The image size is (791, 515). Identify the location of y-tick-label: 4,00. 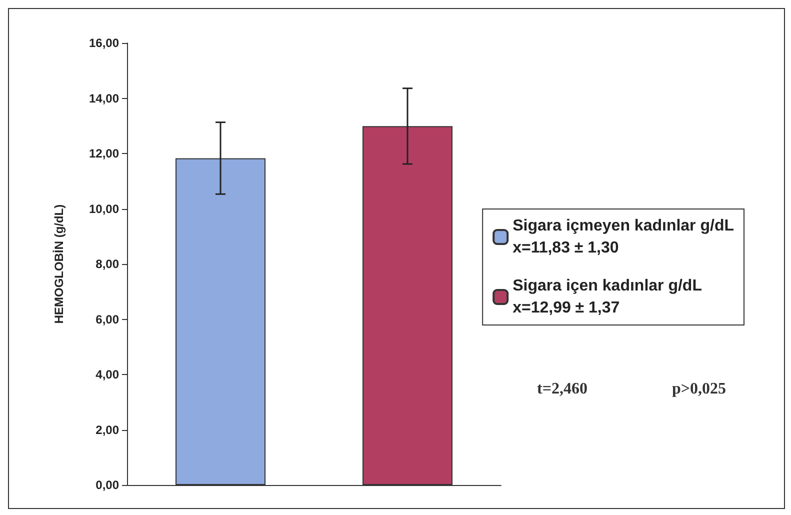
(108, 375).